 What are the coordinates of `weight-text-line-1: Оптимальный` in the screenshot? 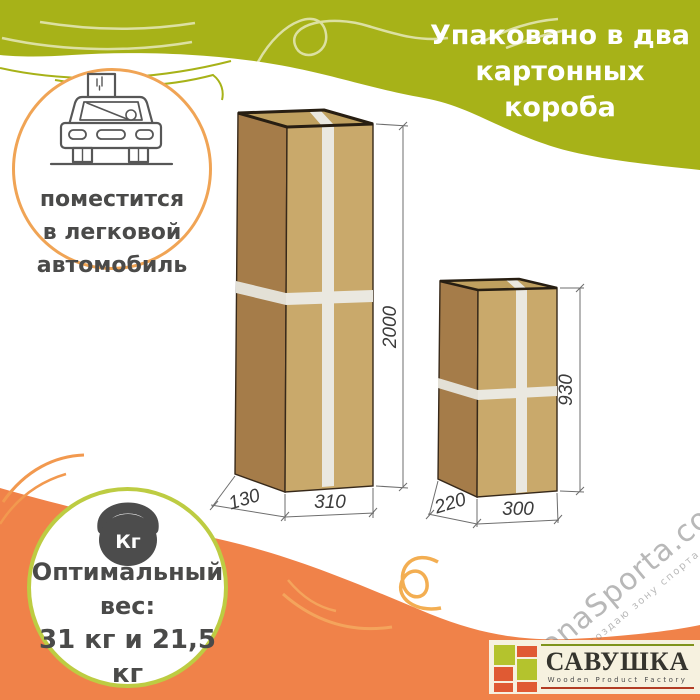 It's located at (127, 572).